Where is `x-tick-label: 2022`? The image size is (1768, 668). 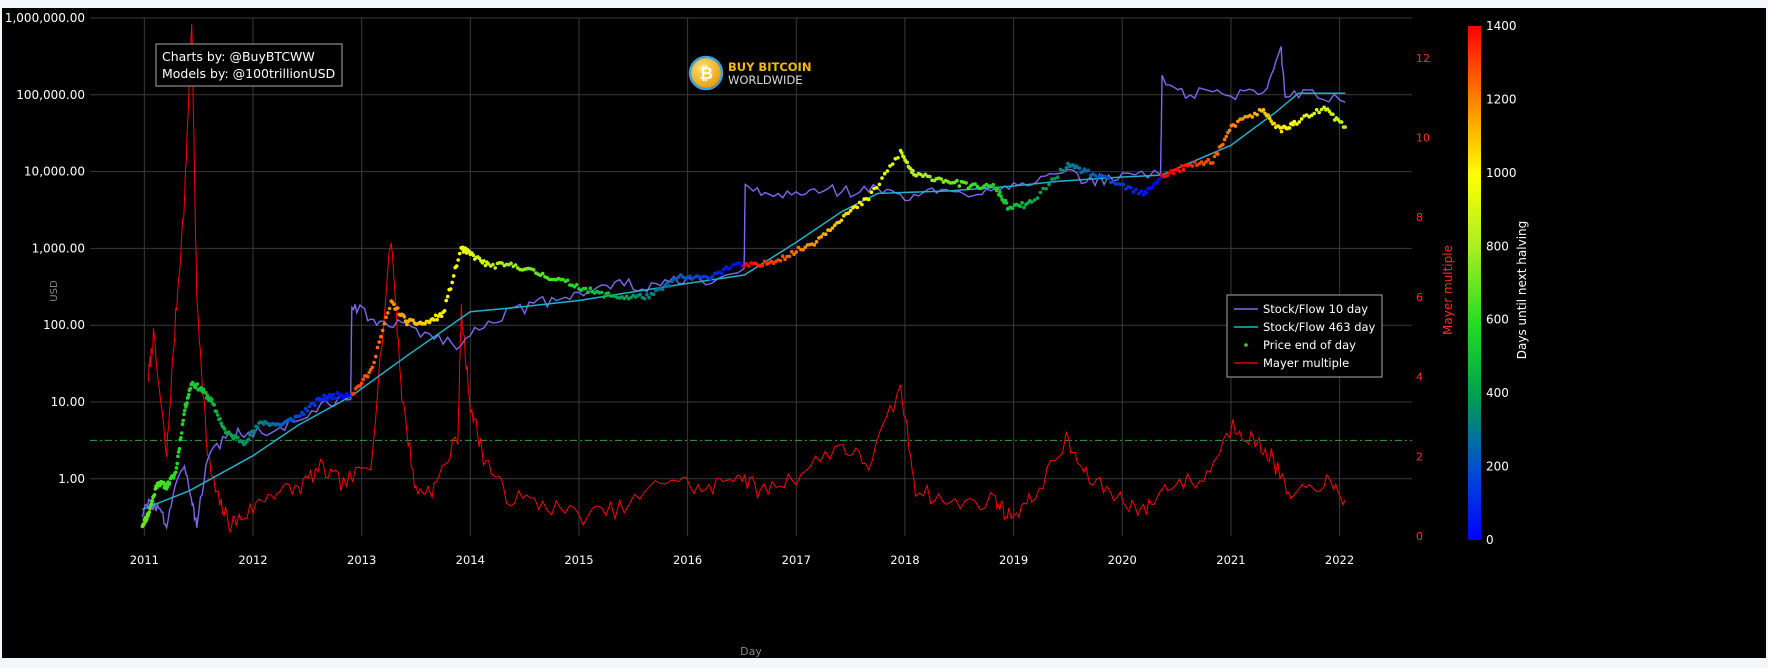 x-tick-label: 2022 is located at coordinates (1339, 560).